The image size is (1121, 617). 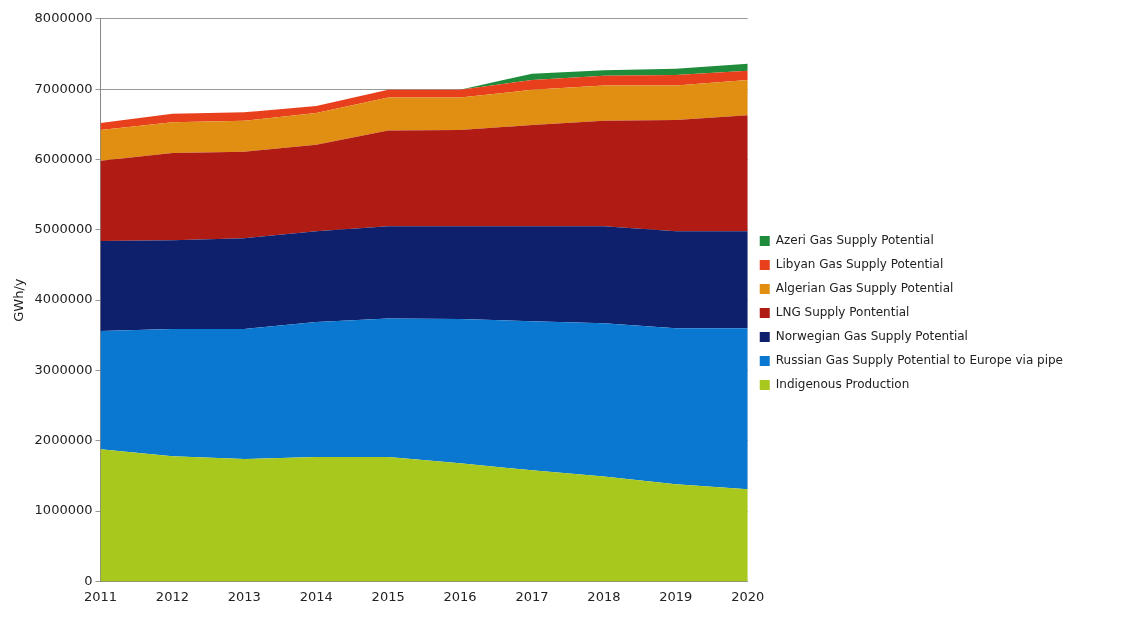 What do you see at coordinates (871, 336) in the screenshot?
I see `legend-label: Norwegian Gas Supply Potential` at bounding box center [871, 336].